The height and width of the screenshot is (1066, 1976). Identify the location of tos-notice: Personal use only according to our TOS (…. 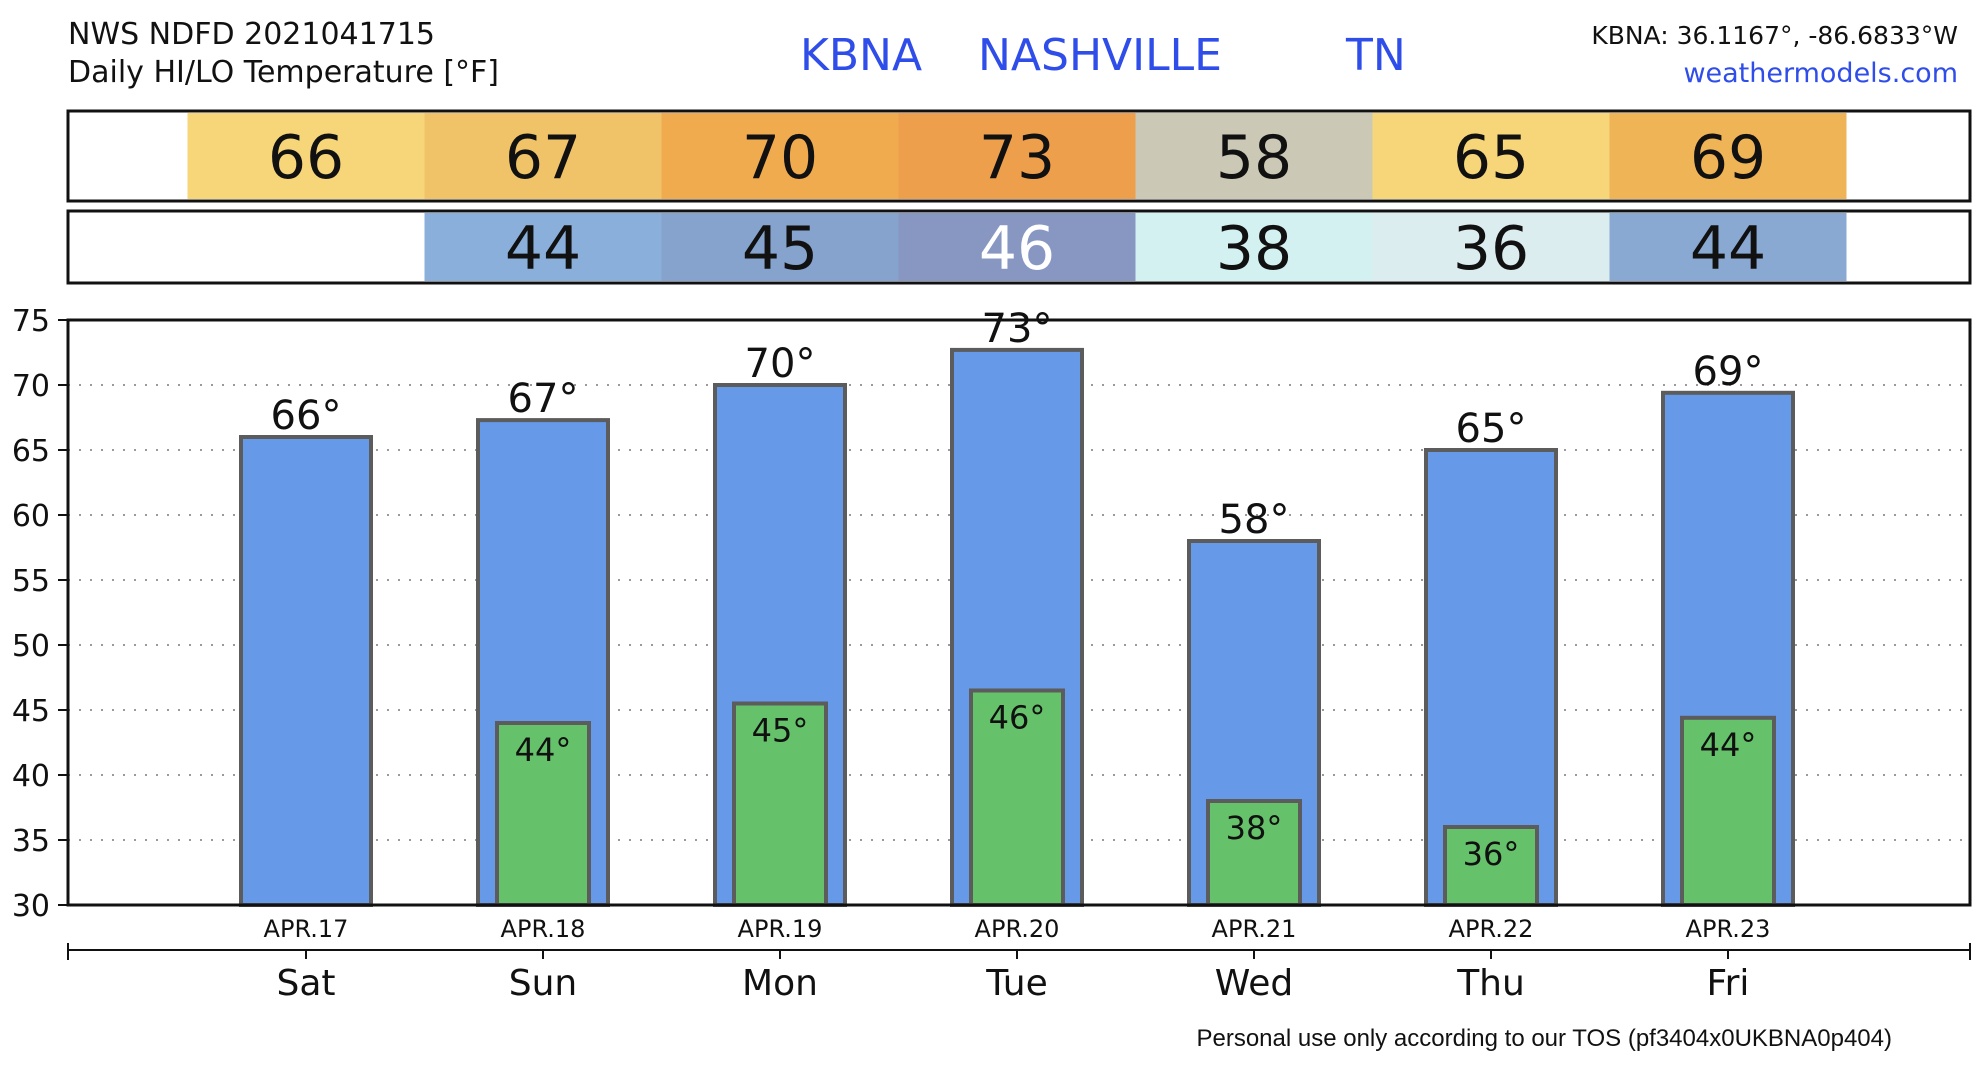
(1544, 1038).